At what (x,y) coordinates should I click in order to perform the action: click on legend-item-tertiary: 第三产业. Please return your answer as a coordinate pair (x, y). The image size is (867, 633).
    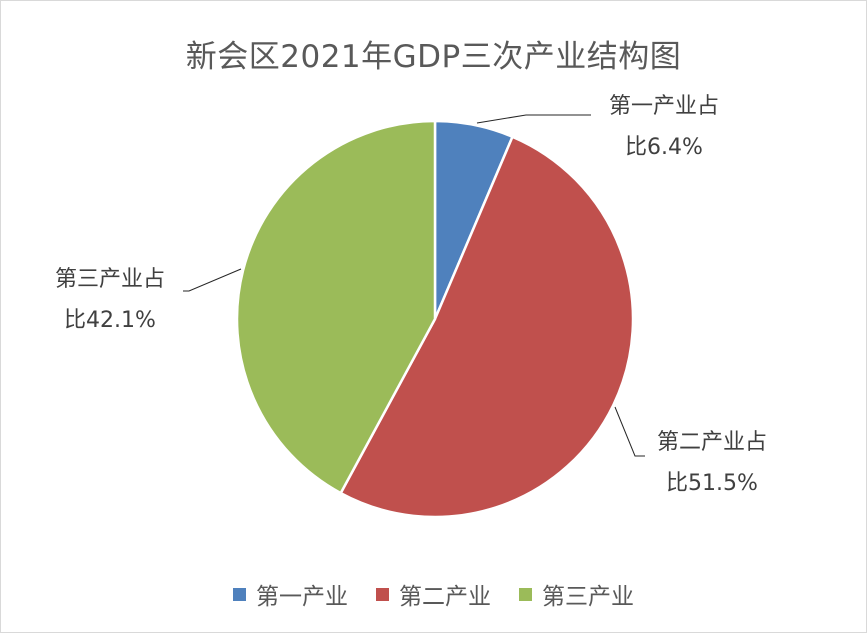
    Looking at the image, I should click on (576, 594).